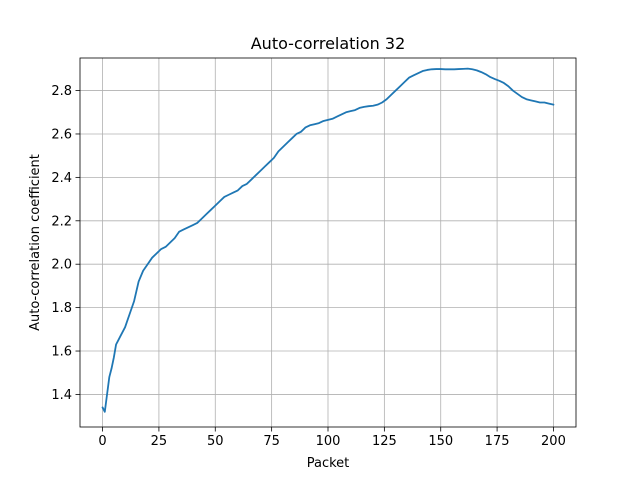 The image size is (640, 480). I want to click on y-tick-label: 2.8, so click(61, 91).